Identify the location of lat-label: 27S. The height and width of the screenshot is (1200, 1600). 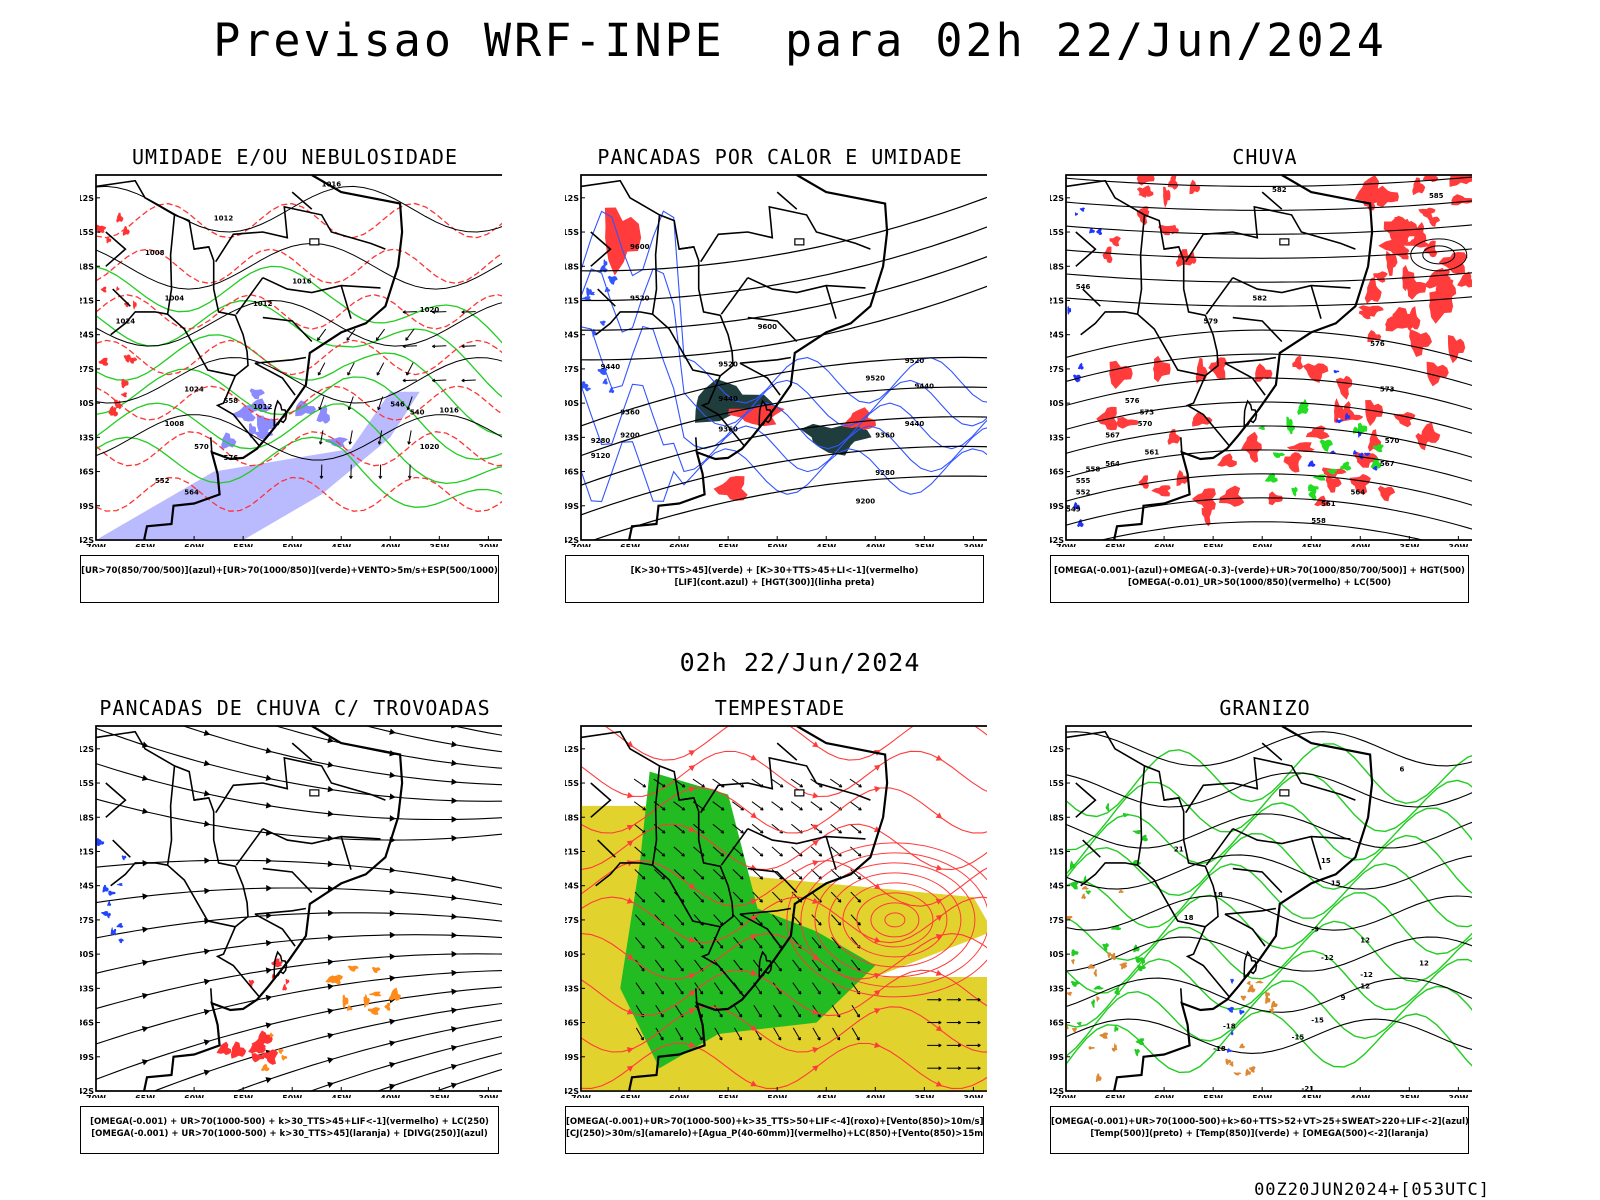
(1057, 920).